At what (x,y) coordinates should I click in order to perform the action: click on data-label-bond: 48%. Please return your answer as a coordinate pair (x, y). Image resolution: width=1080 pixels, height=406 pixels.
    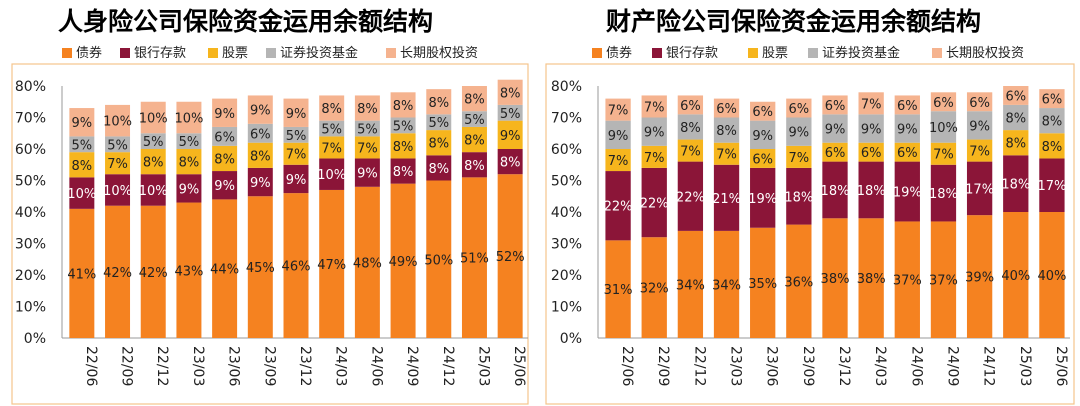
    Looking at the image, I should click on (367, 263).